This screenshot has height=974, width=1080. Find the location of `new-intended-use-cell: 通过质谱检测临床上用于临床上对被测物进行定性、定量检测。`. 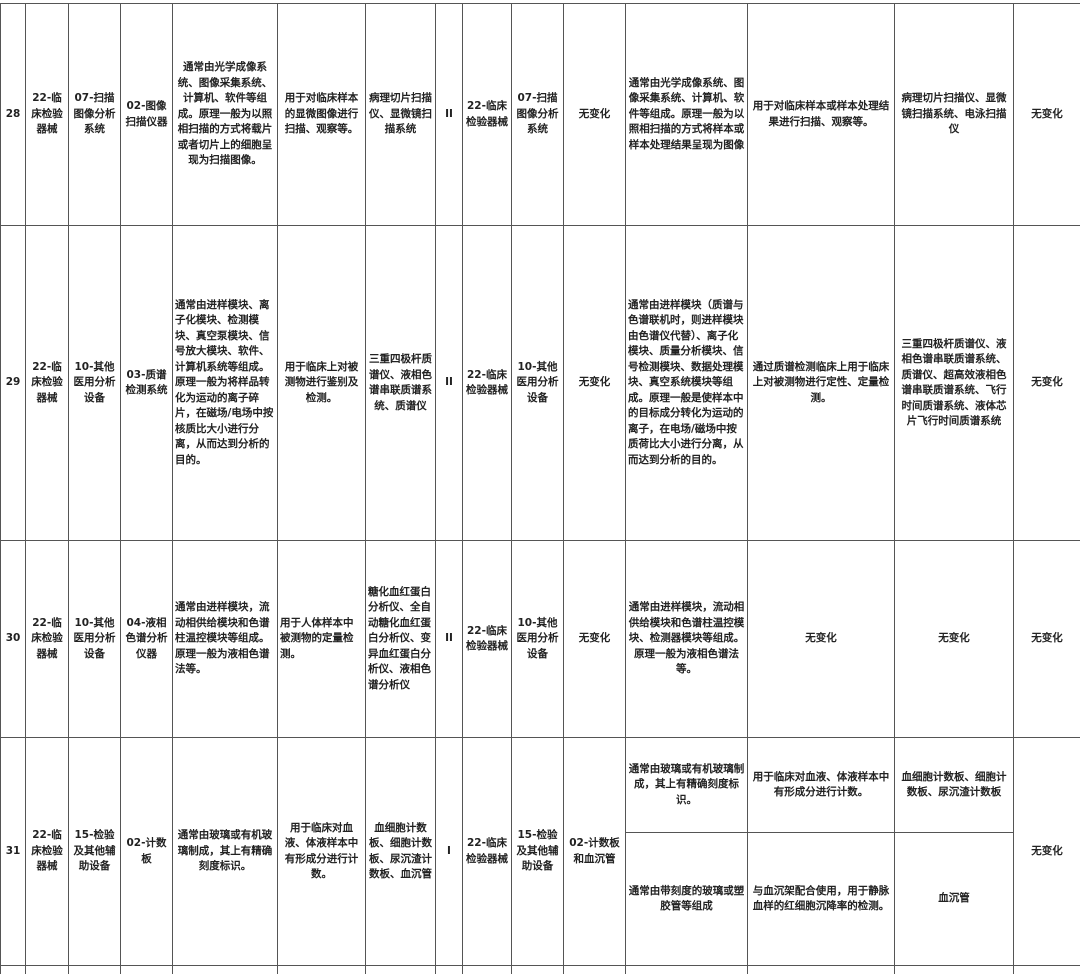

new-intended-use-cell: 通过质谱检测临床上用于临床上对被测物进行定性、定量检测。 is located at coordinates (821, 383).